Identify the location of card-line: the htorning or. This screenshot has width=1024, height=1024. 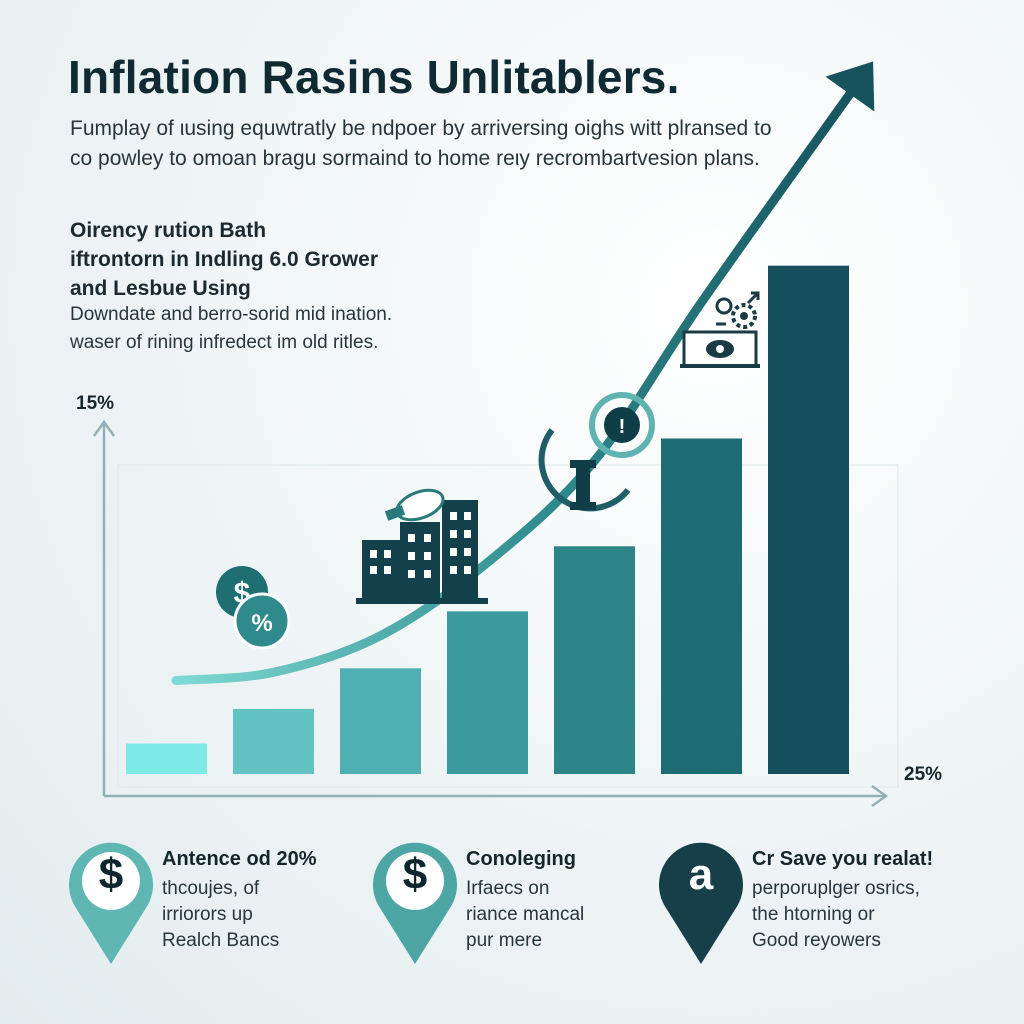
(813, 914).